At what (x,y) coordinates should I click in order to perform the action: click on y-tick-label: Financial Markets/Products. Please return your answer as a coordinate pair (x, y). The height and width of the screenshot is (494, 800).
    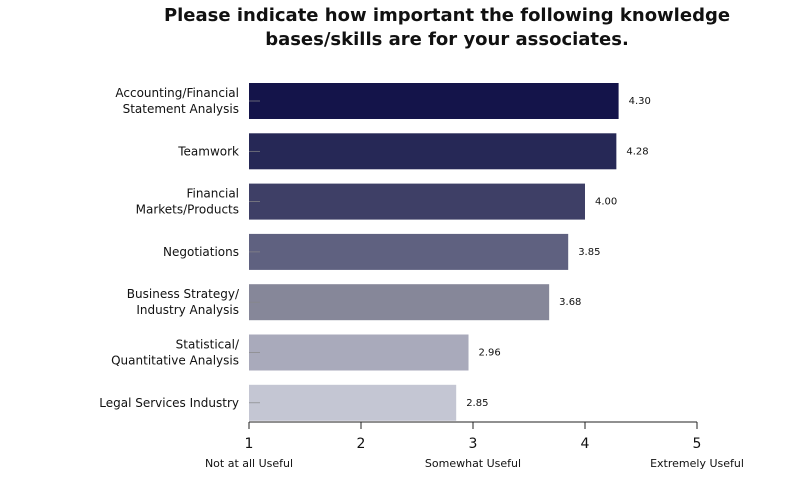
    Looking at the image, I should click on (187, 201).